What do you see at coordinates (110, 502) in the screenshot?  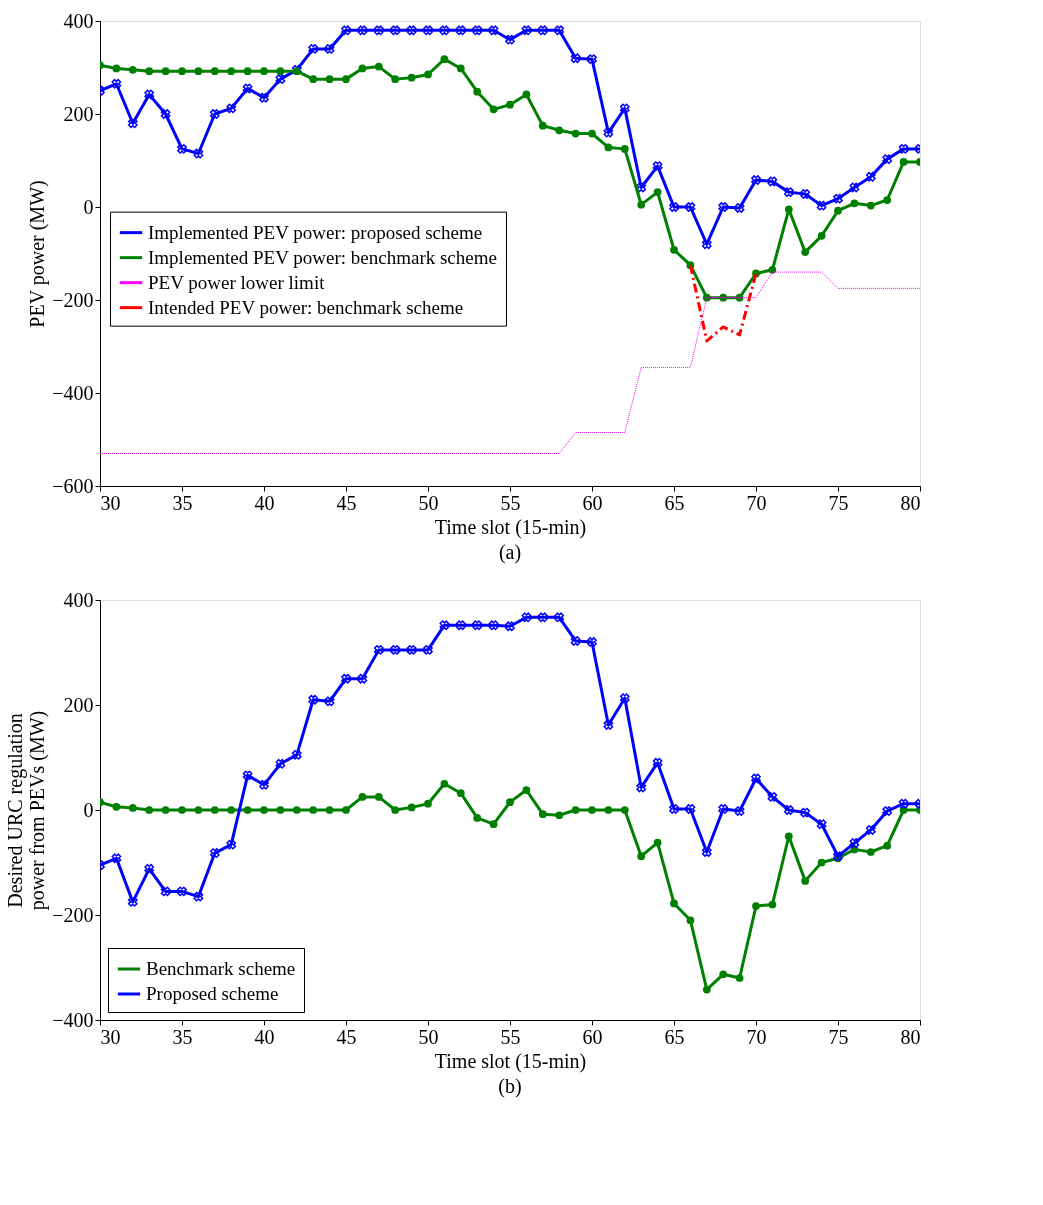 I see `x-tick-label: 30` at bounding box center [110, 502].